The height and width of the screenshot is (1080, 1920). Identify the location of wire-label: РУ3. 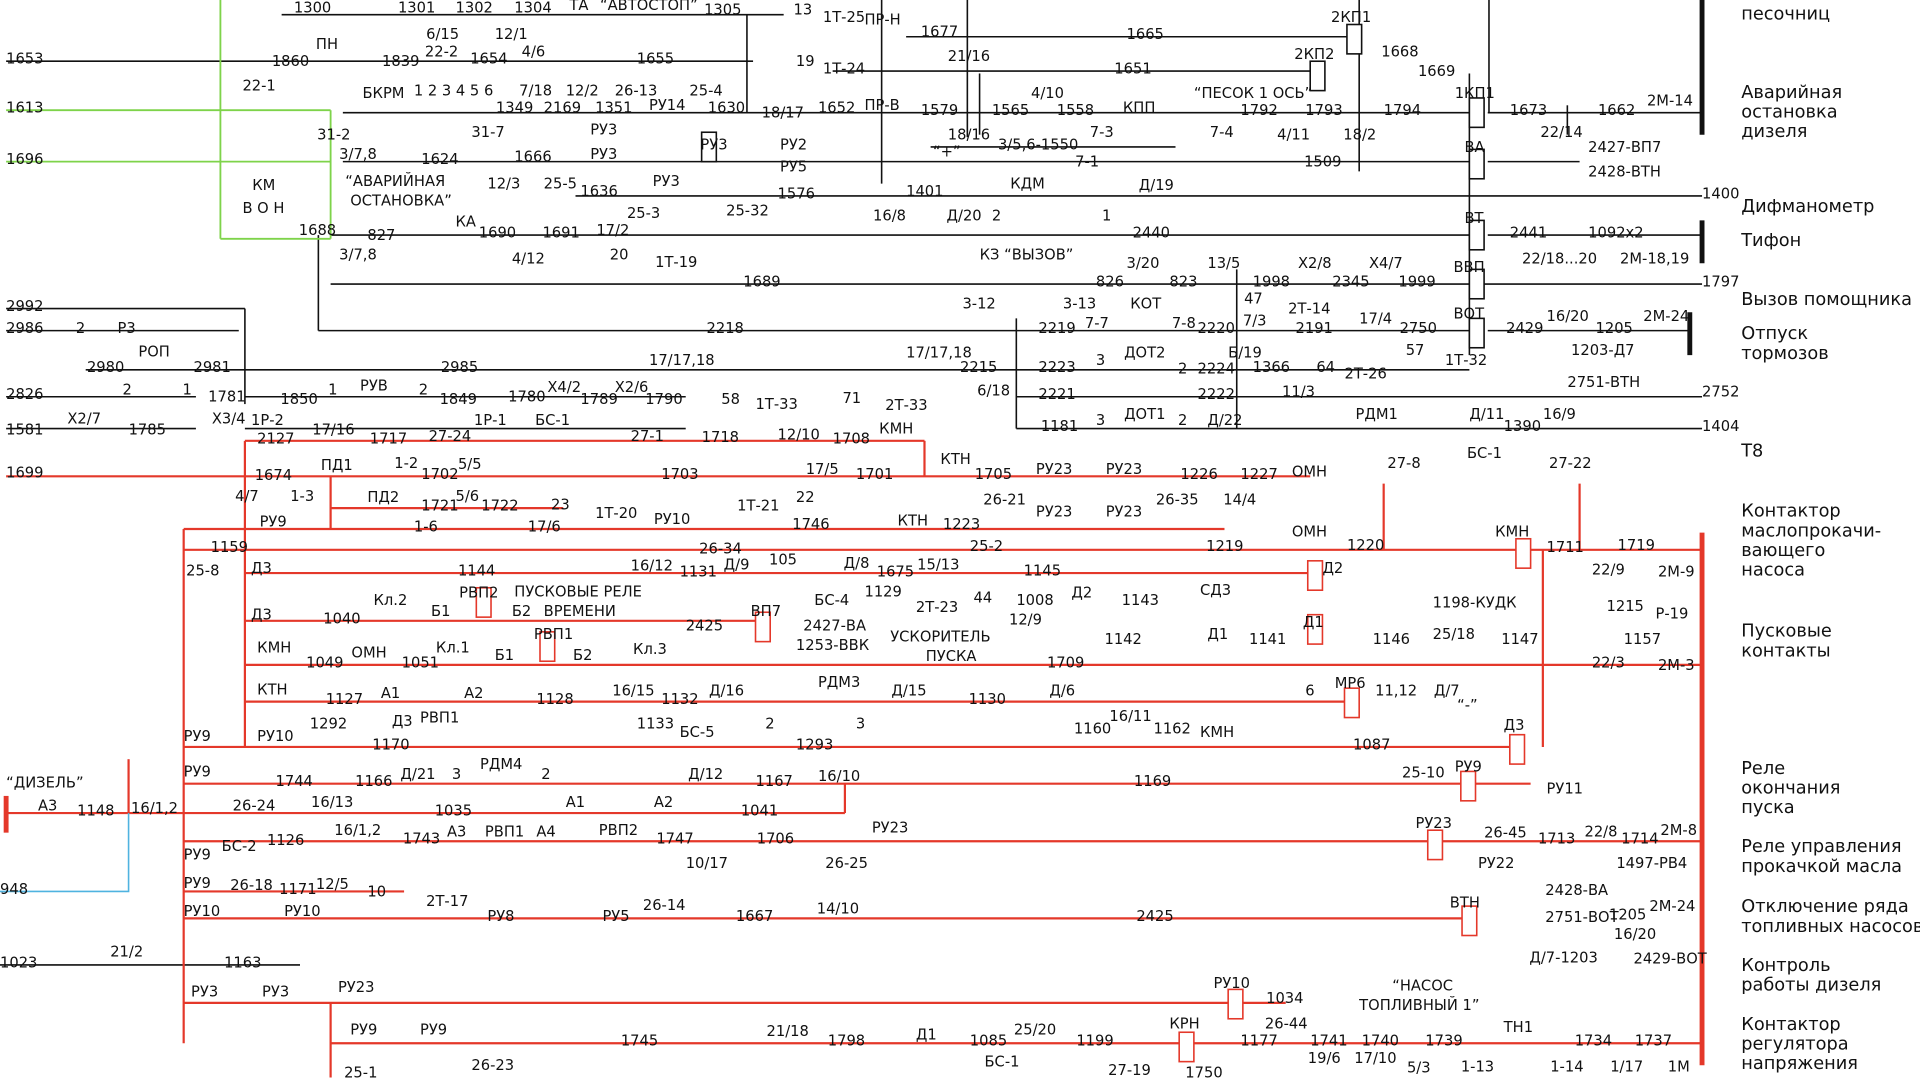
(603, 130).